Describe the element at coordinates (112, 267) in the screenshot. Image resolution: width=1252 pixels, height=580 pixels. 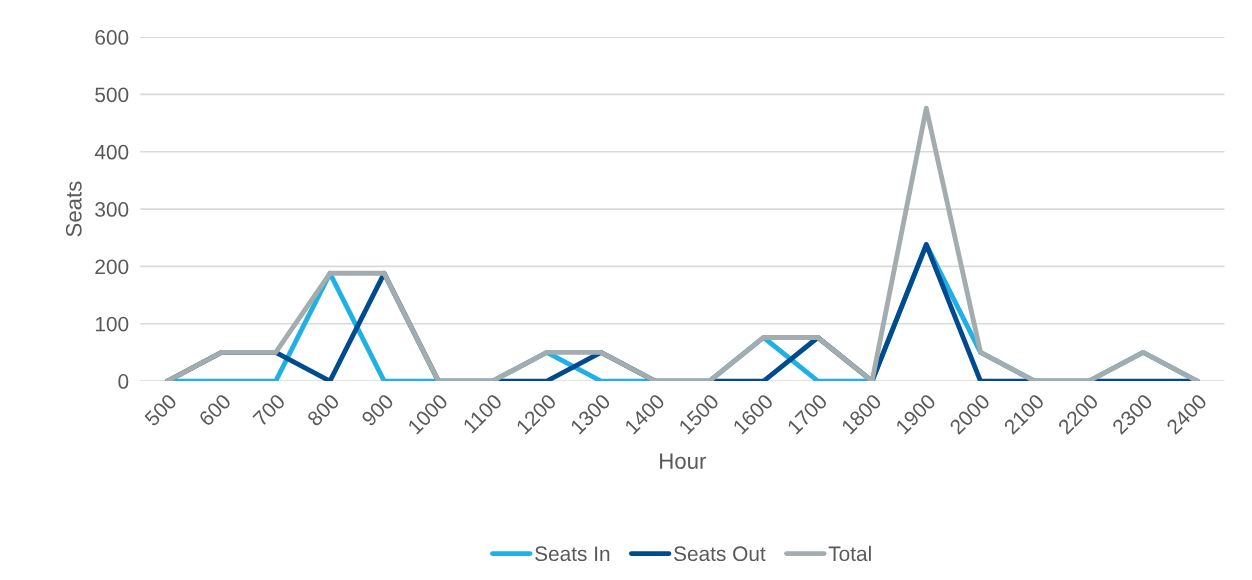
I see `y-tick-label: 200` at that location.